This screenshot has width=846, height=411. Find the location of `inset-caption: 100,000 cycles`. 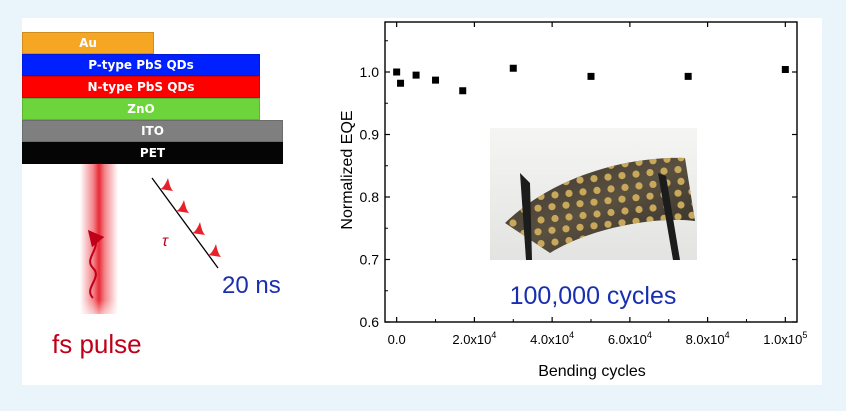

inset-caption: 100,000 cycles is located at coordinates (593, 296).